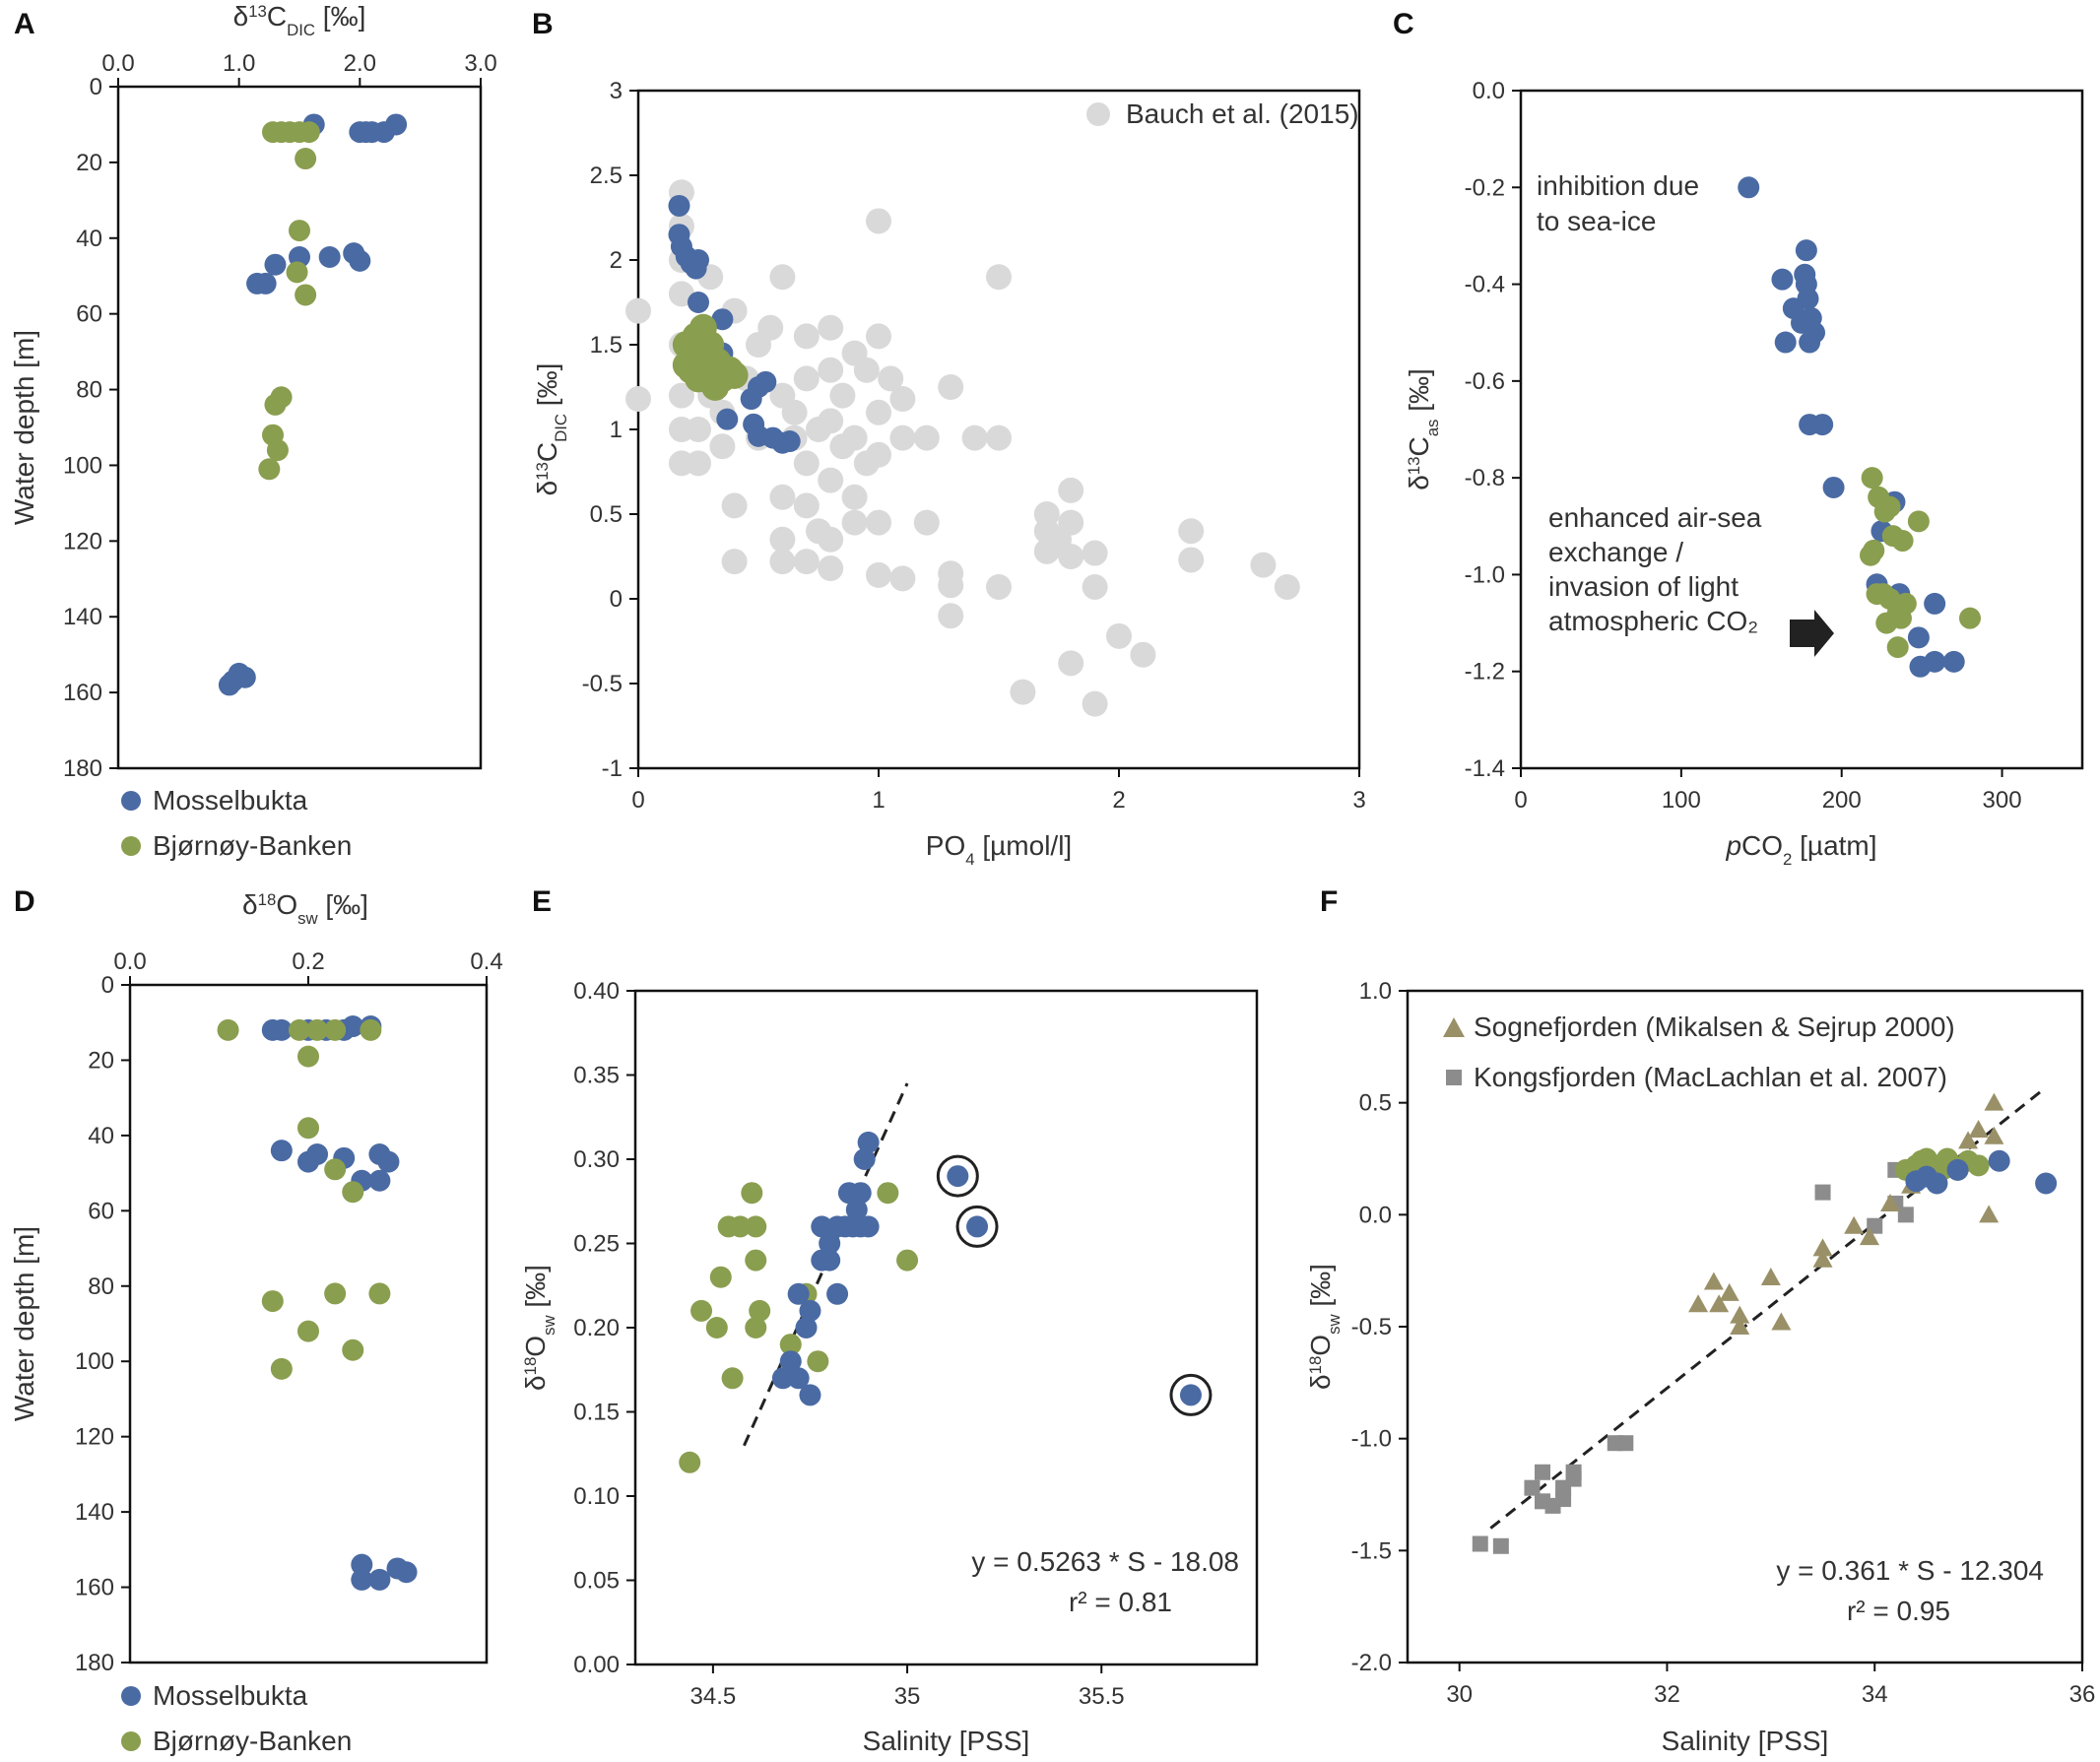 The width and height of the screenshot is (2100, 1762). I want to click on y-axis-title-b: δ13CDIC [‰], so click(551, 429).